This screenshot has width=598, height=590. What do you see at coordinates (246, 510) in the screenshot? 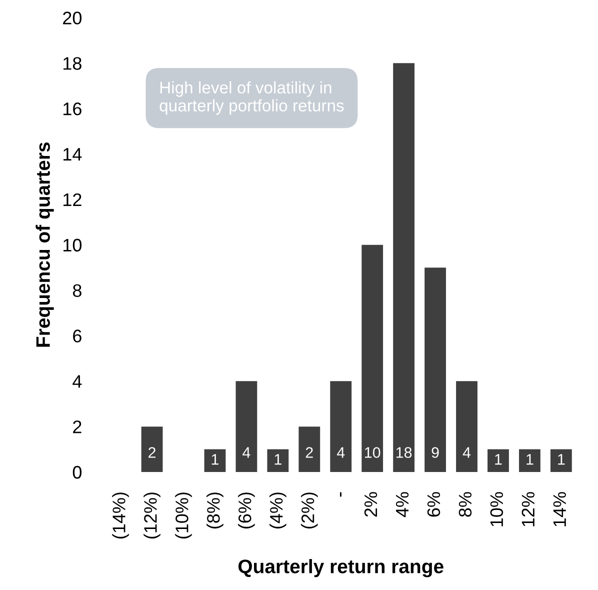
I see `x-tick-label: (6%)` at bounding box center [246, 510].